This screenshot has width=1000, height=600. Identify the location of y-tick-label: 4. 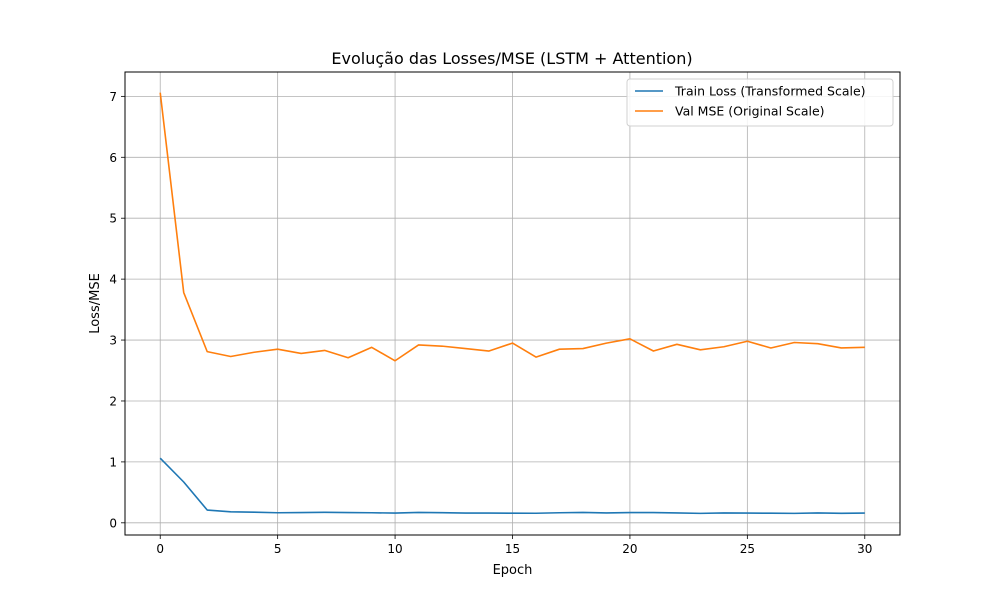
(113, 280).